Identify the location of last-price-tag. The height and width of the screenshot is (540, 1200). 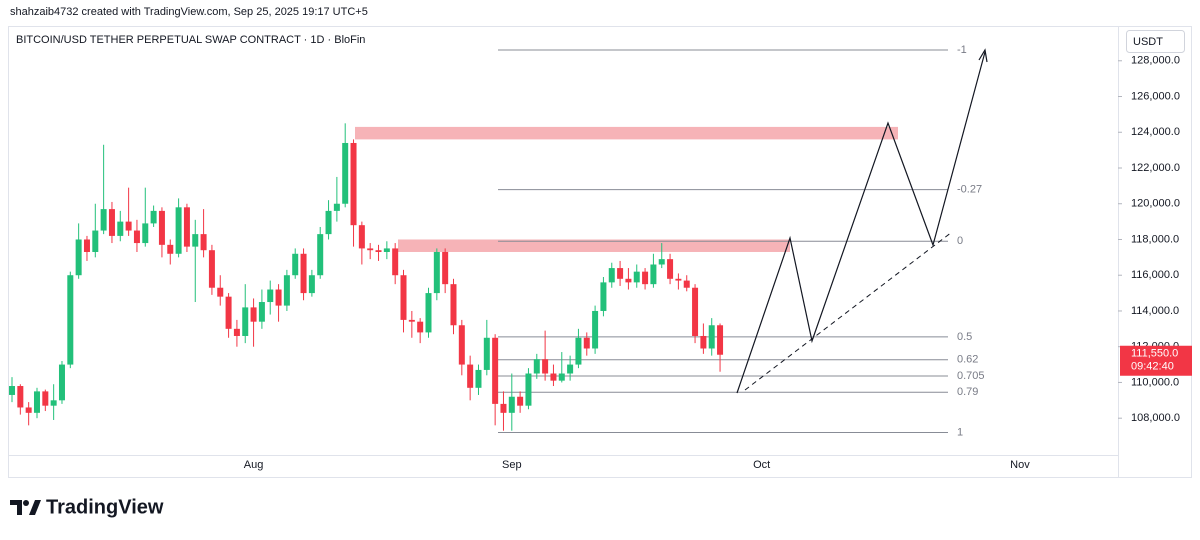
(1156, 360).